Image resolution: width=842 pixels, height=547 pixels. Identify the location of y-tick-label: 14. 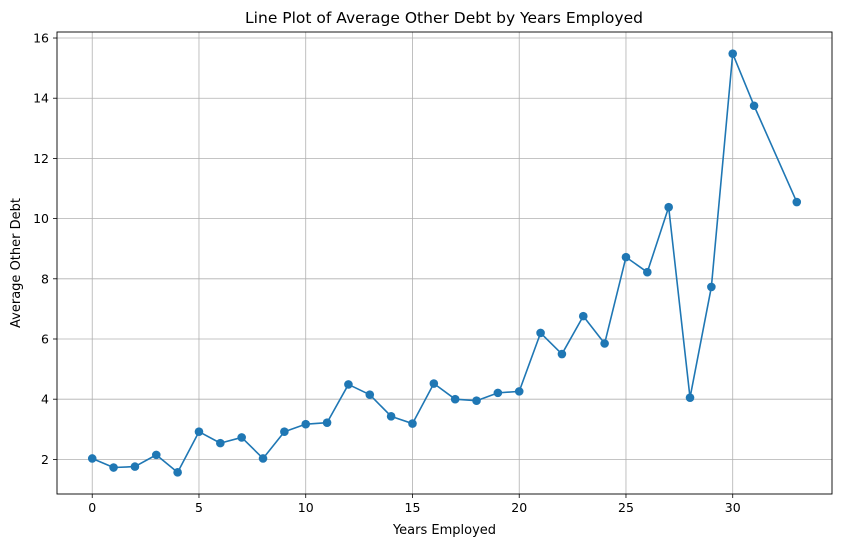
(41, 98).